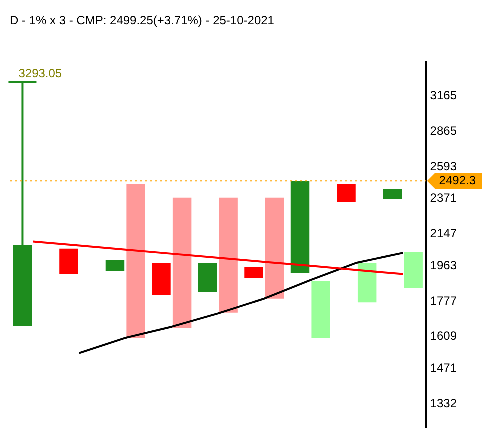 This screenshot has height=446, width=487. What do you see at coordinates (444, 265) in the screenshot?
I see `y-tick-label: 1963` at bounding box center [444, 265].